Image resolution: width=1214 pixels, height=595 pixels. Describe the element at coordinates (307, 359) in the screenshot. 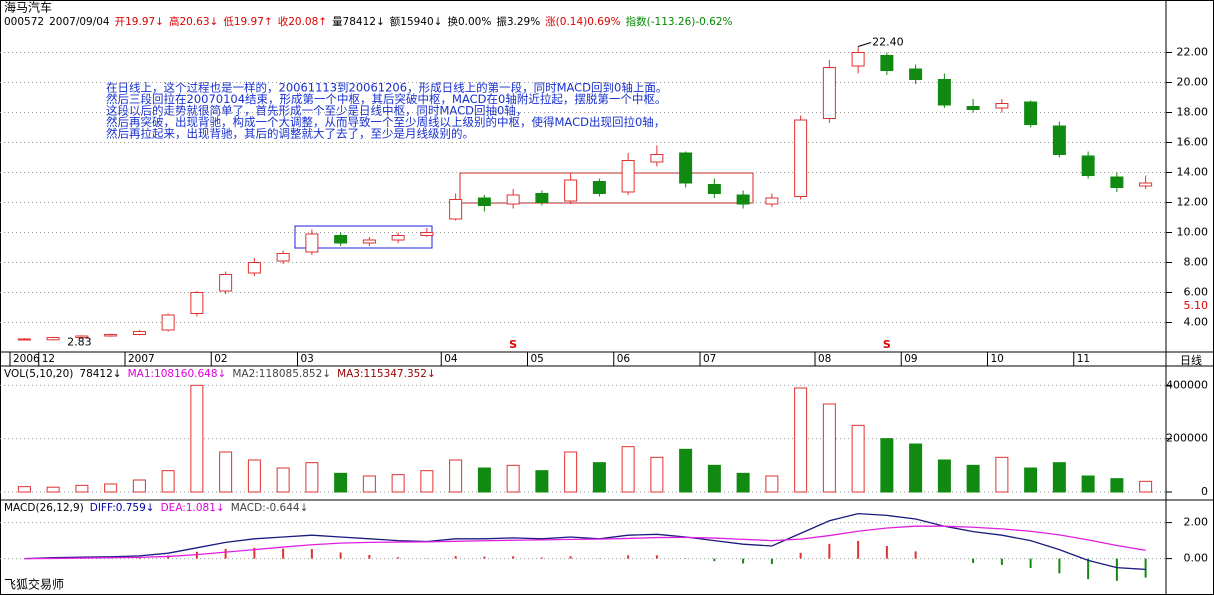

I see `x-tick-label: 03` at that location.